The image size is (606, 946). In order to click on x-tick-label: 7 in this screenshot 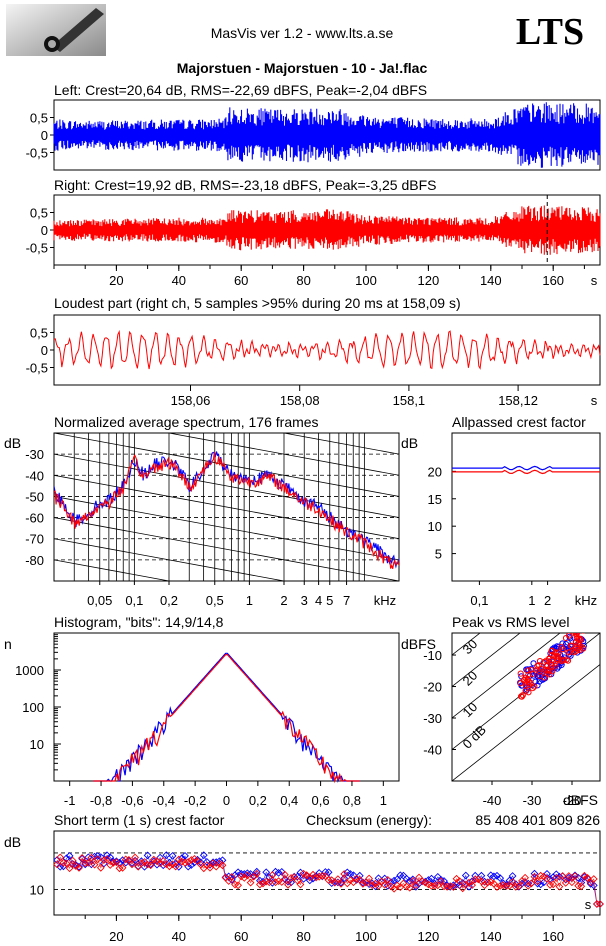, I will do `click(346, 600)`.